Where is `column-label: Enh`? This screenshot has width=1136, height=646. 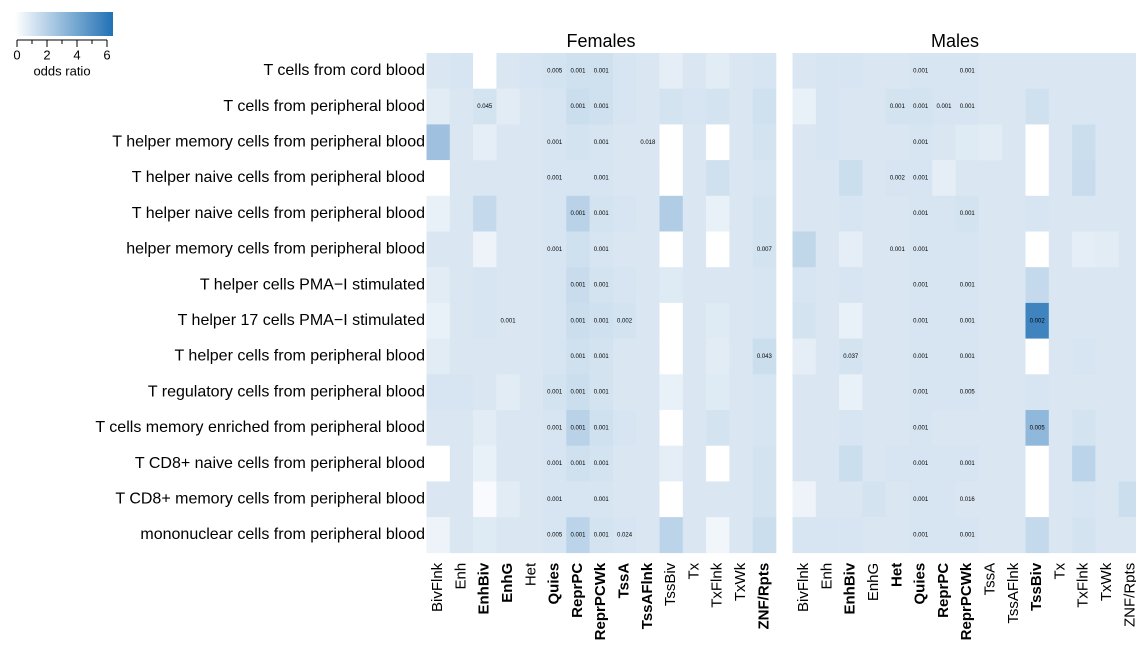 column-label: Enh is located at coordinates (826, 576).